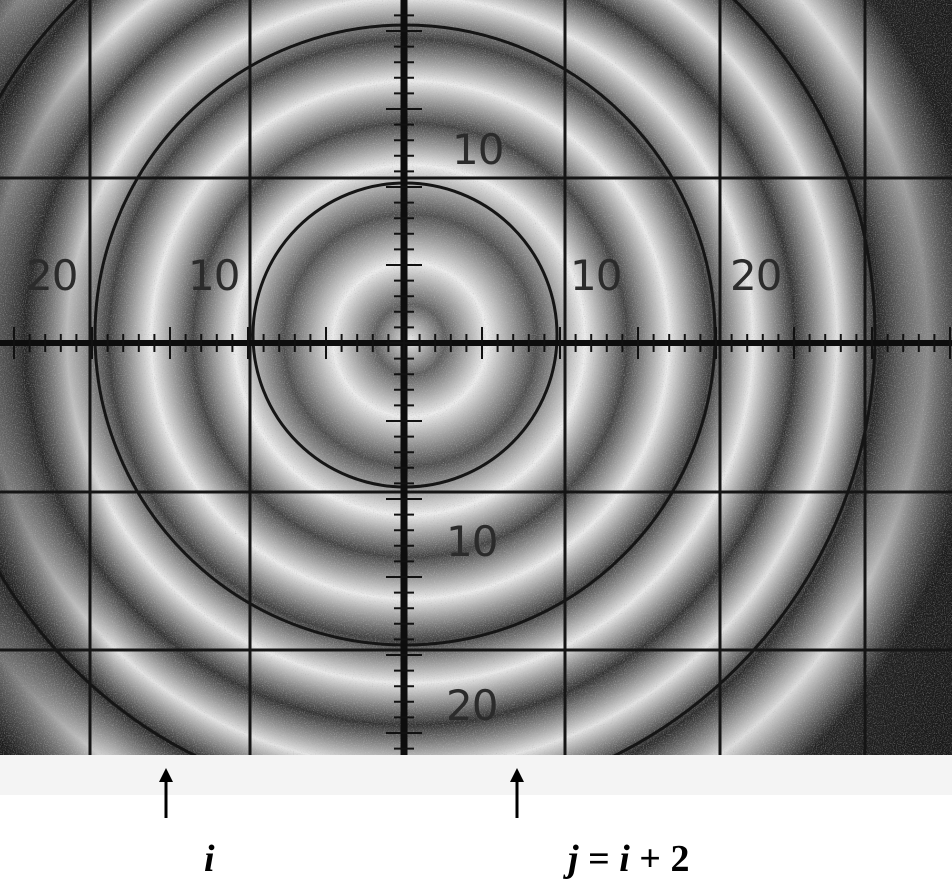 The image size is (952, 887). I want to click on scale-label-bottom-20: 20, so click(471, 705).